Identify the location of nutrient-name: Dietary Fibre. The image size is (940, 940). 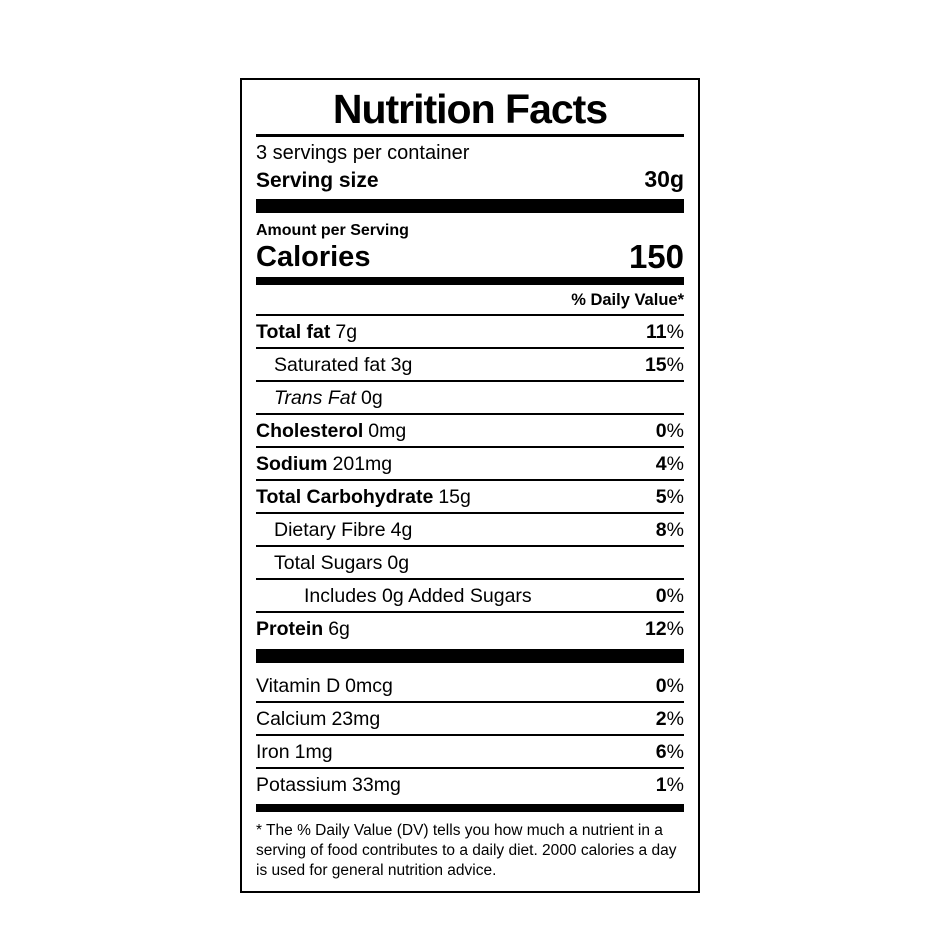
(330, 530).